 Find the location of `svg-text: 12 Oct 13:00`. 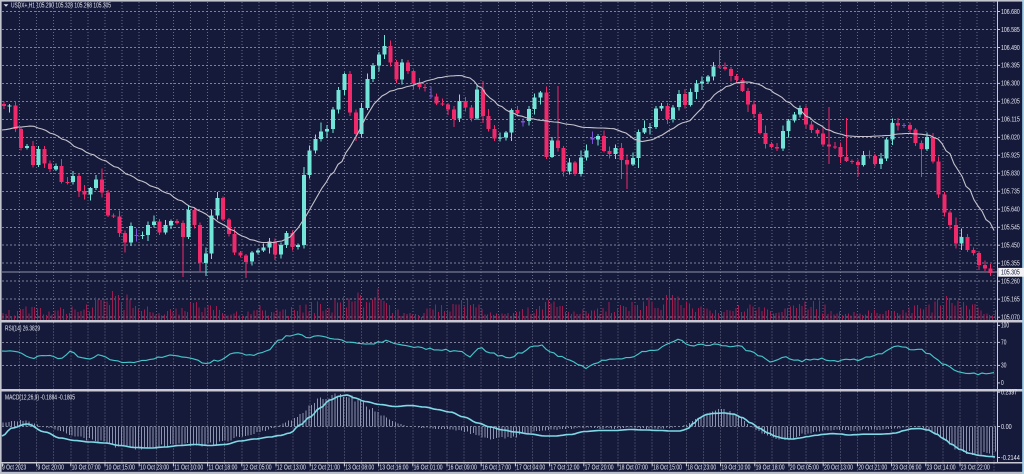

svg-text: 12 Oct 13:00 is located at coordinates (291, 467).